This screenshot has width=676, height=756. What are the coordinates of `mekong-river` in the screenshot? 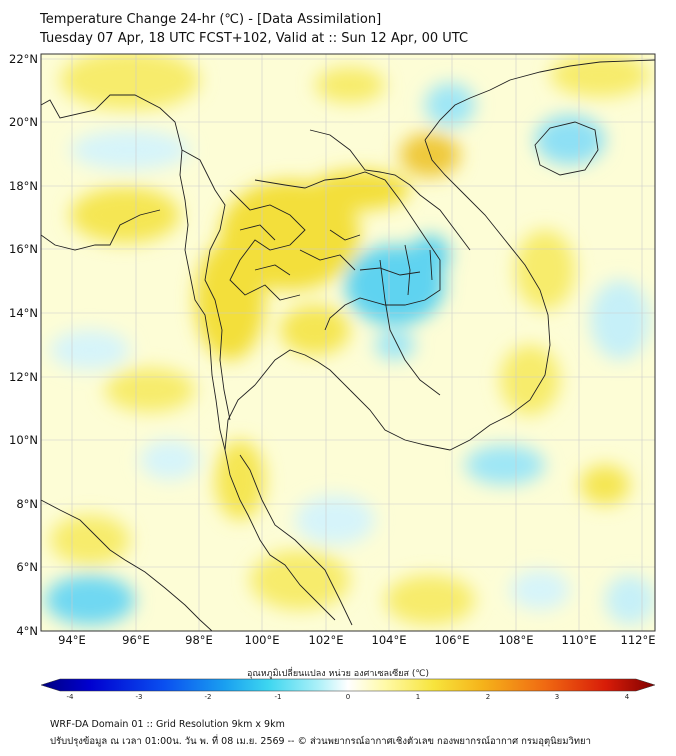 It's located at (410, 327).